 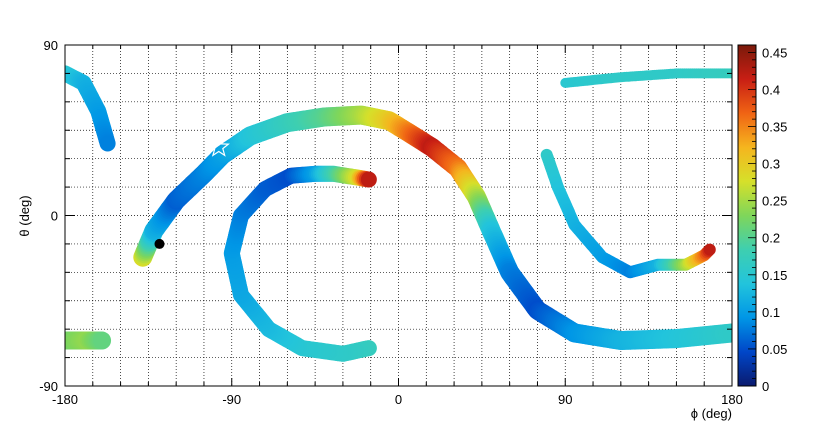 What do you see at coordinates (774, 52) in the screenshot?
I see `colorbar-tick-label: 0.45` at bounding box center [774, 52].